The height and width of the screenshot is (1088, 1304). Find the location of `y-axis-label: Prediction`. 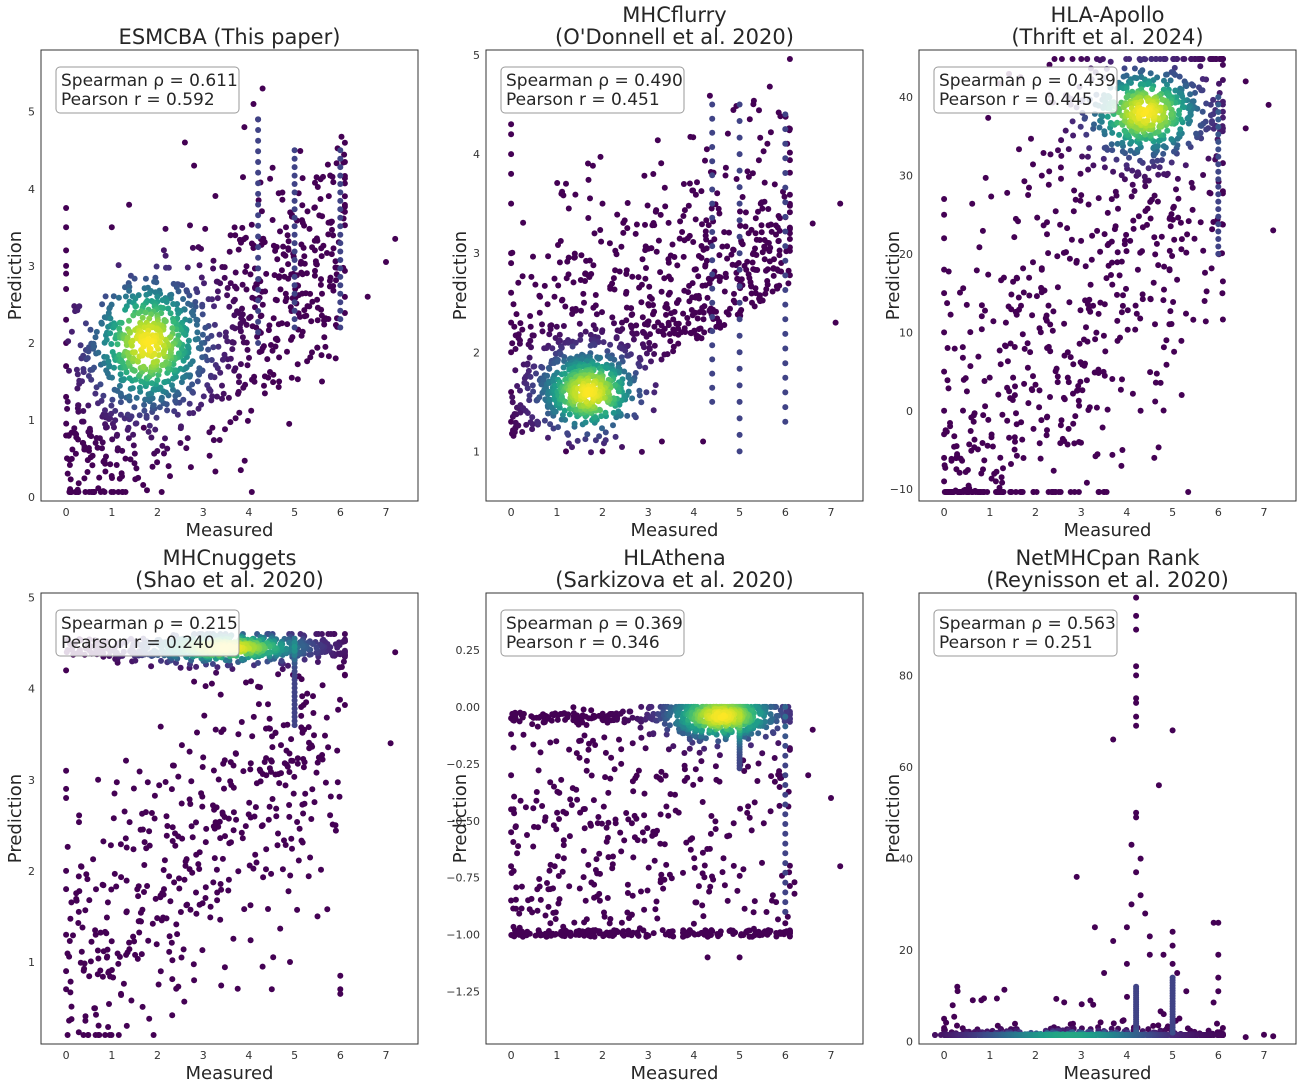

y-axis-label: Prediction is located at coordinates (15, 275).